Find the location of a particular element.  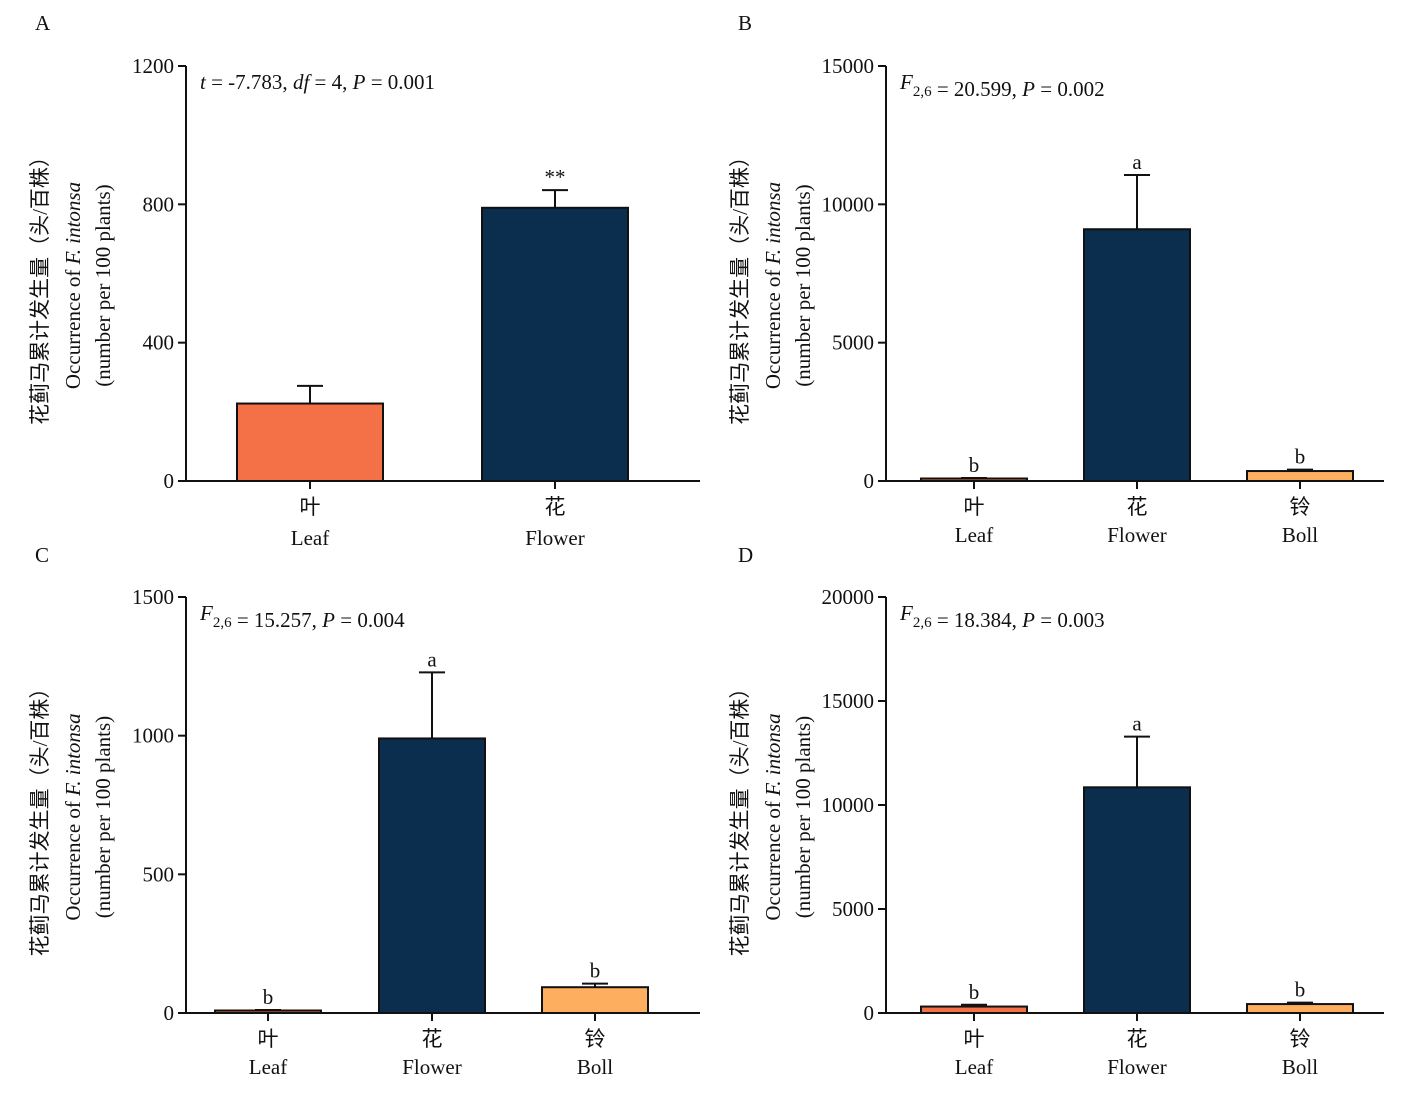

y-tick-label: 1000 is located at coordinates (153, 736).